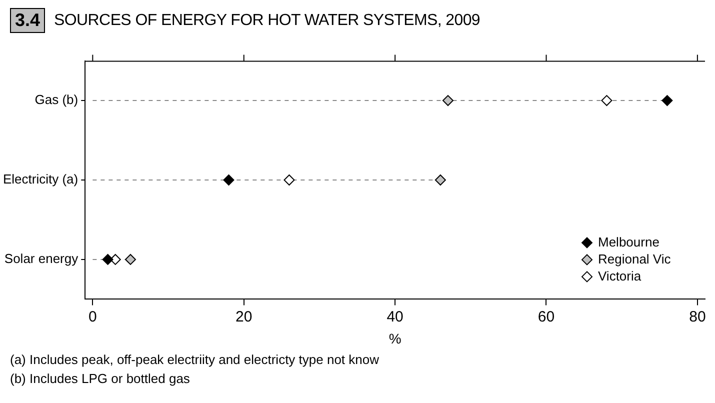  What do you see at coordinates (395, 338) in the screenshot?
I see `x-axis-title: %` at bounding box center [395, 338].